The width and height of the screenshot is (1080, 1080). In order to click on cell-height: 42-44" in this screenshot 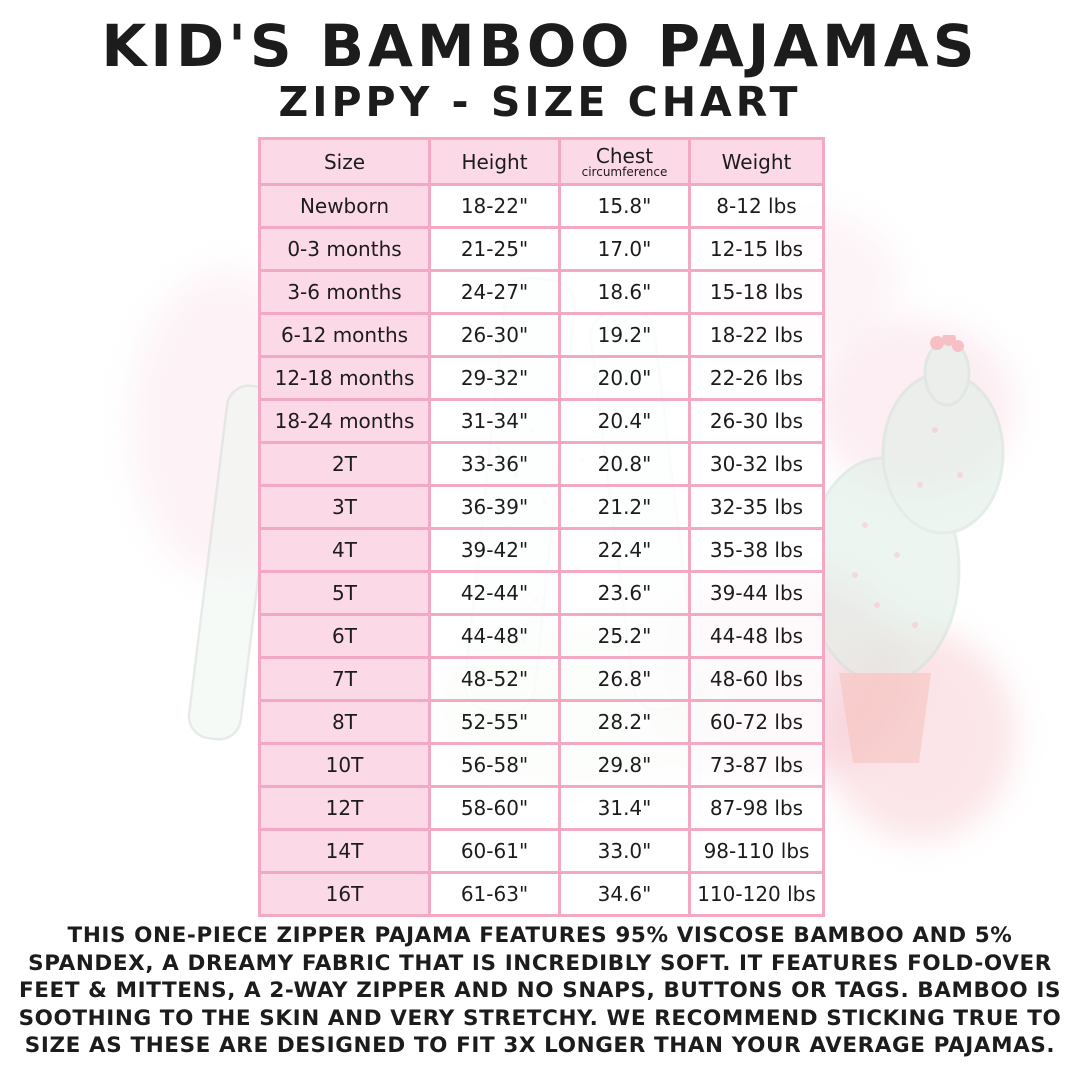, I will do `click(494, 593)`.